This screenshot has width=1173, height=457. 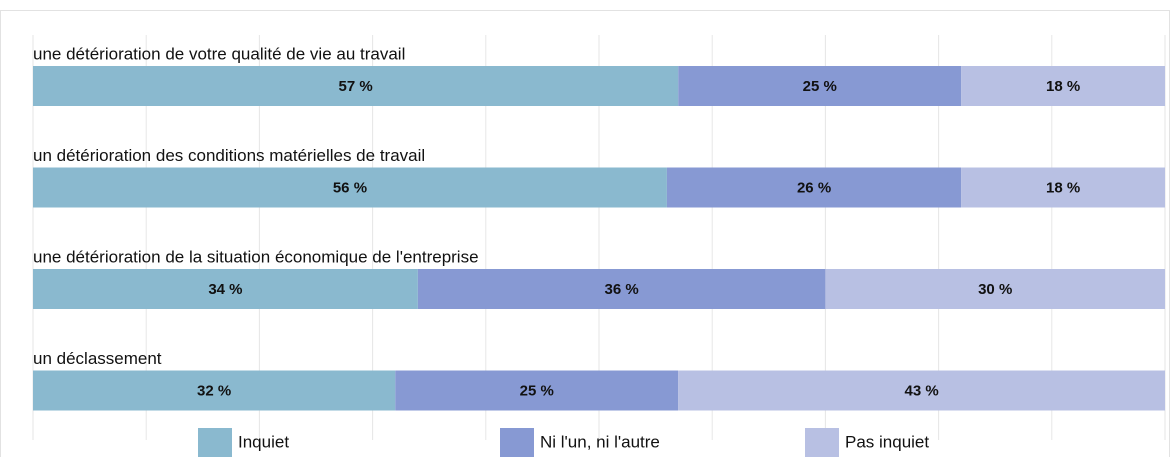 I want to click on value-label: 57 %, so click(x=356, y=86).